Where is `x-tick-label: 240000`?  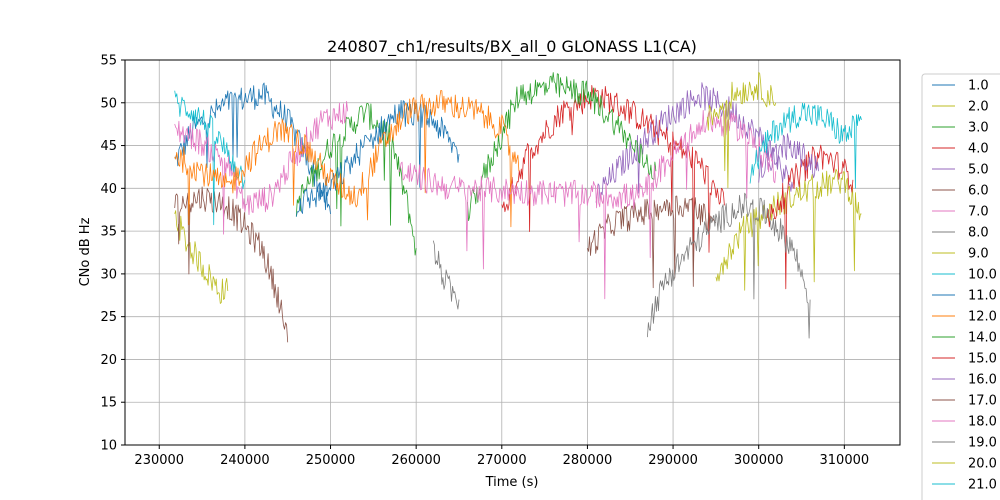
x-tick-label: 240000 is located at coordinates (245, 460).